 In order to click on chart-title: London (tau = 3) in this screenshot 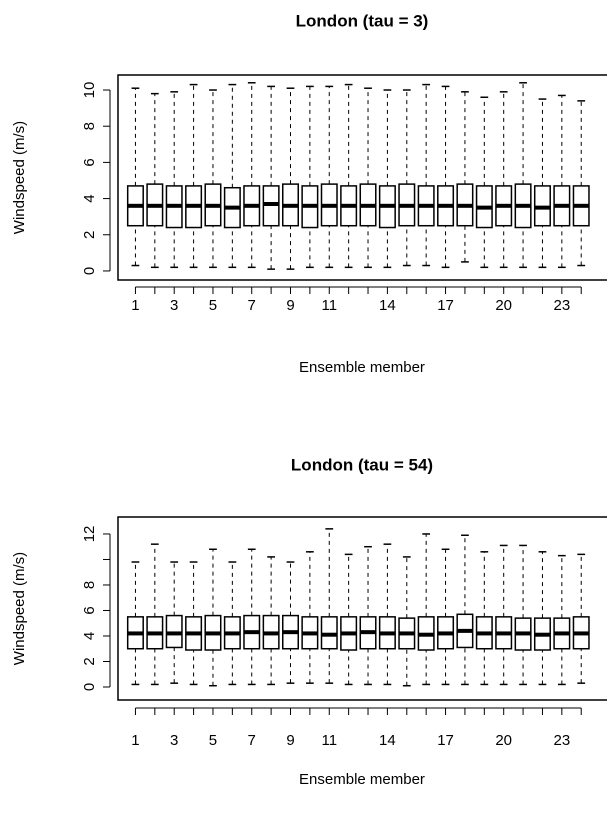, I will do `click(362, 20)`.